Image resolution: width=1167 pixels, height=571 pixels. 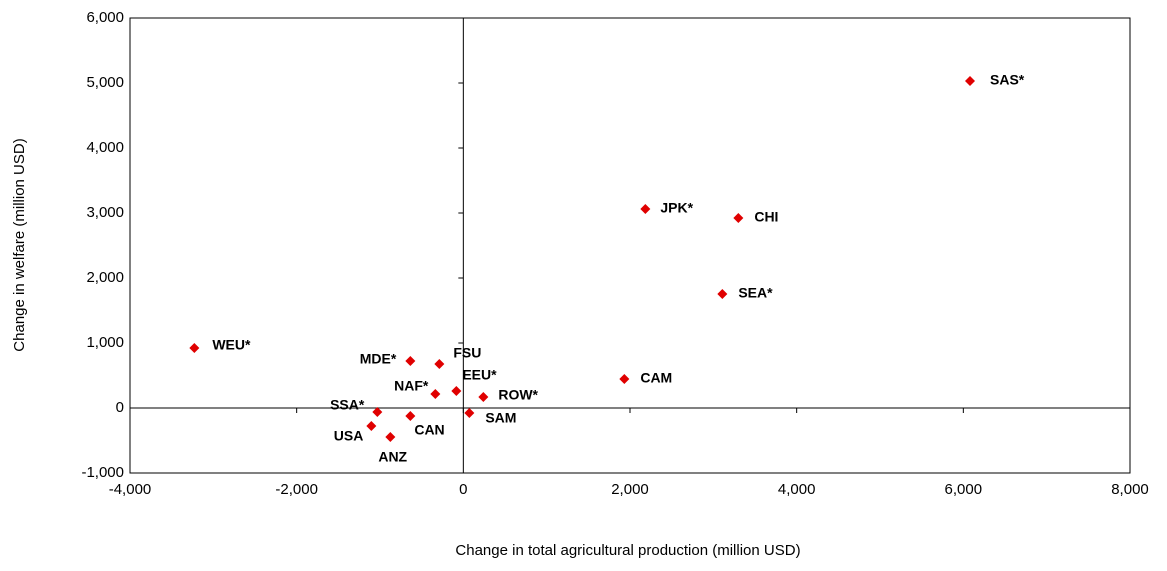 I want to click on x-tick-label: 6,000, so click(x=964, y=489).